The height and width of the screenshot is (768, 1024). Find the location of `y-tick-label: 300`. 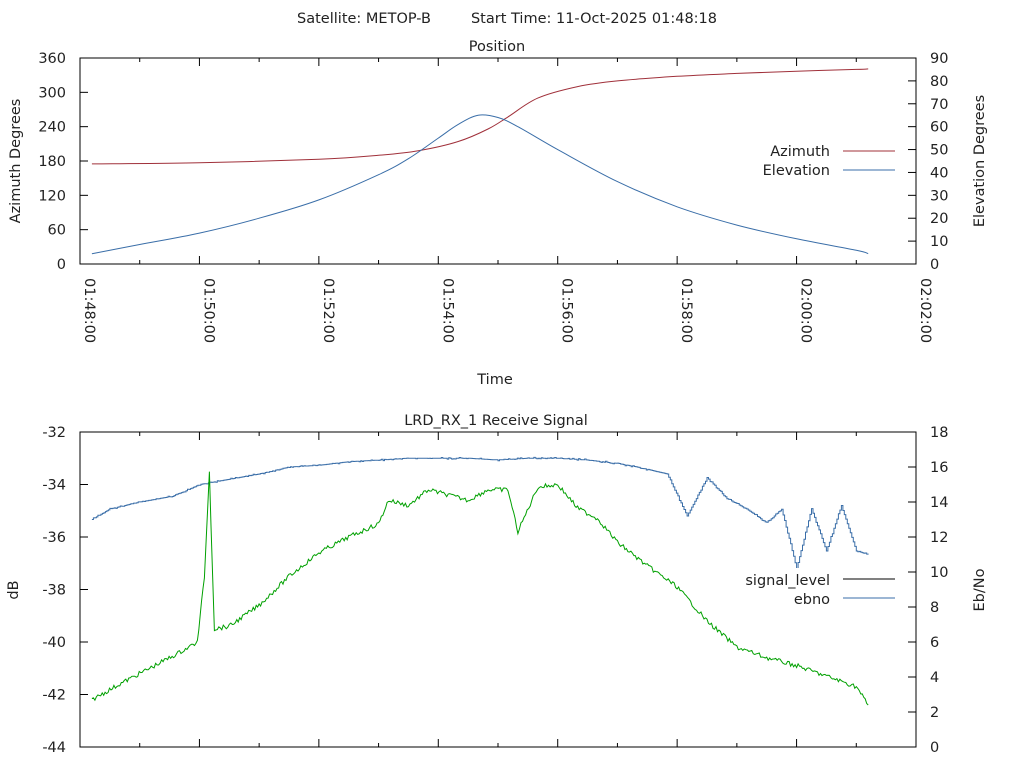

y-tick-label: 300 is located at coordinates (52, 93).